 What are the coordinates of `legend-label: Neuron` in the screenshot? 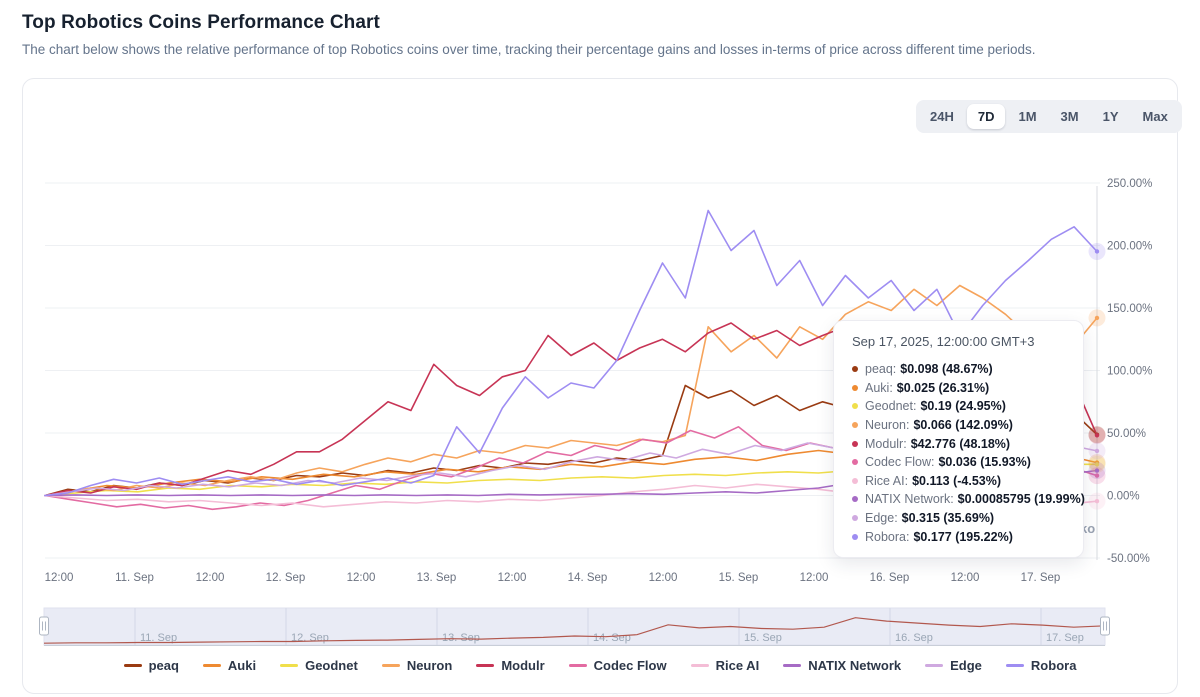 It's located at (429, 665).